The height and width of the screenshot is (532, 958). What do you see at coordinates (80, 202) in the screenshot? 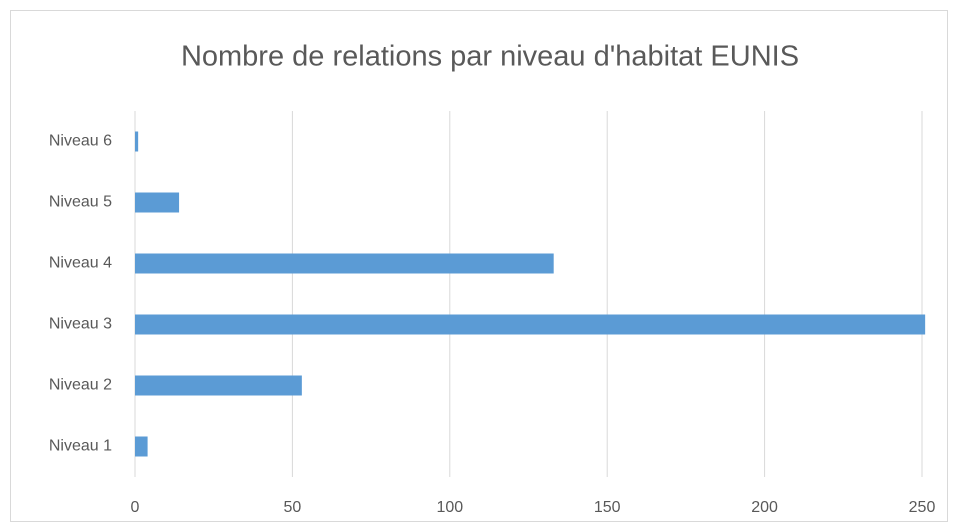
I see `y-tick-label: Niveau 5` at bounding box center [80, 202].